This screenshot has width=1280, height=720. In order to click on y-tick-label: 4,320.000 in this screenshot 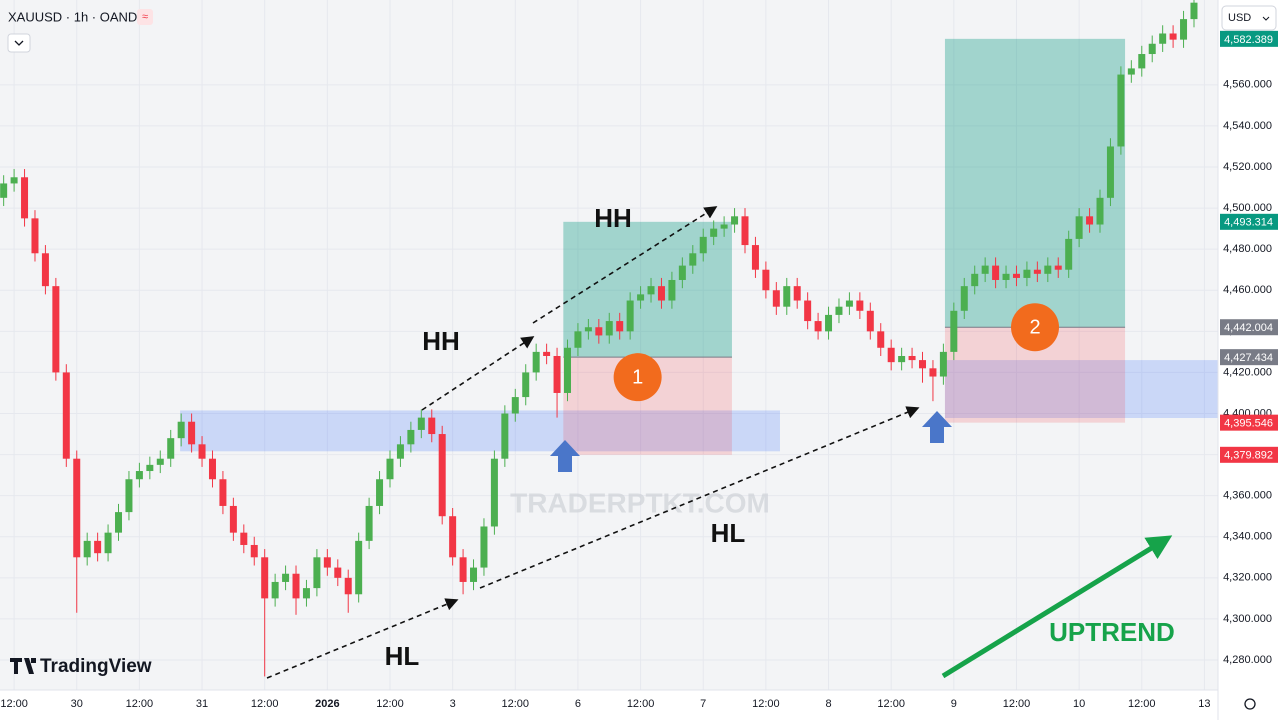, I will do `click(1247, 578)`.